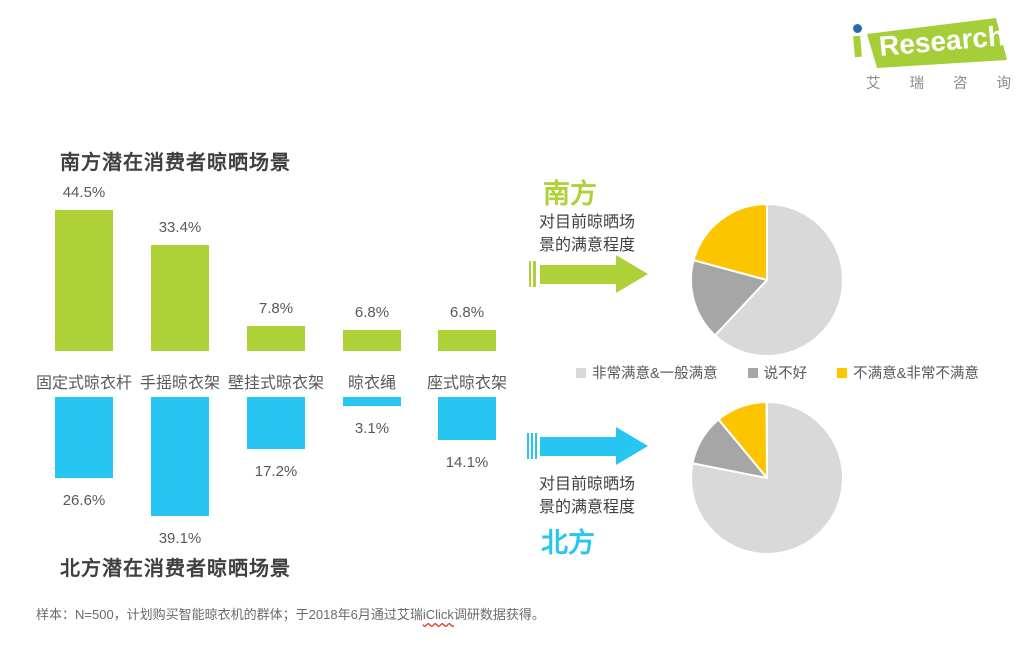  What do you see at coordinates (180, 538) in the screenshot?
I see `north-bar-value: 39.1%` at bounding box center [180, 538].